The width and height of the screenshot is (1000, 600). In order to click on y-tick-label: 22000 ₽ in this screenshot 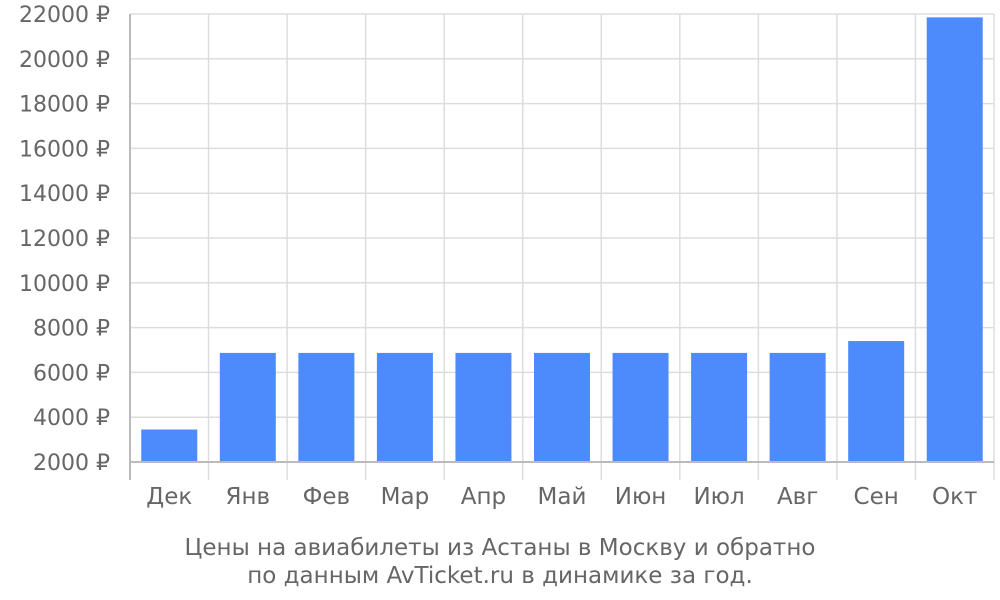, I will do `click(64, 15)`.